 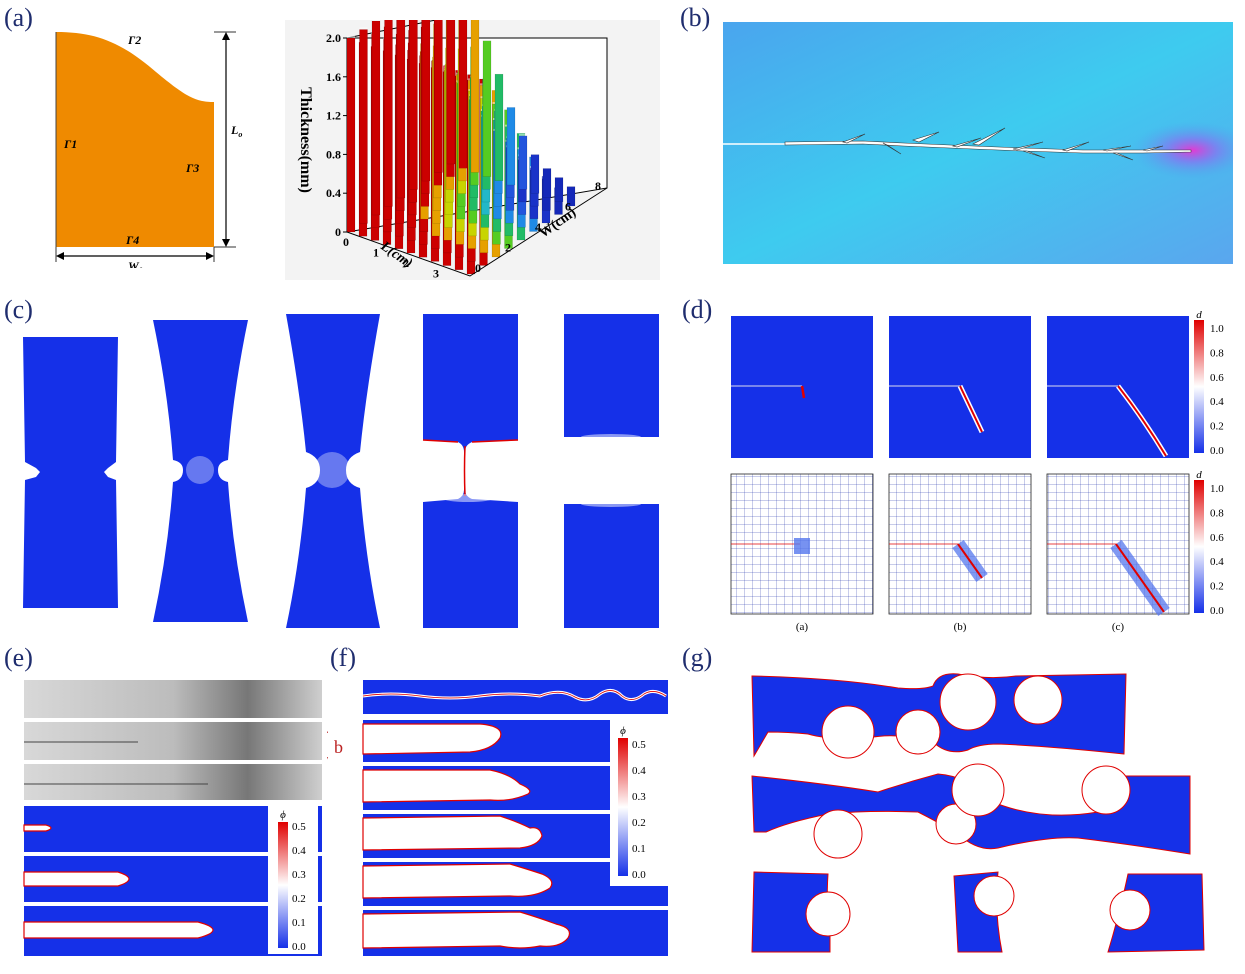 What do you see at coordinates (336, 135) in the screenshot?
I see `z-ticks: 0 0.4 0.8 1.2 1.6 2.0` at bounding box center [336, 135].